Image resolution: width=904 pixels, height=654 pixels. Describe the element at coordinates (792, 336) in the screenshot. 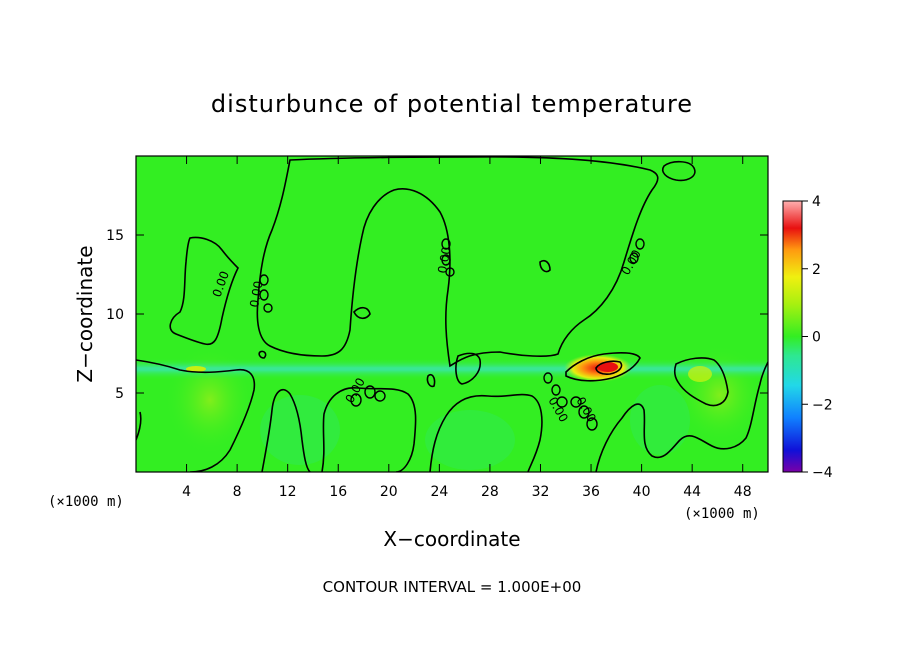

I see `colorbar` at that location.